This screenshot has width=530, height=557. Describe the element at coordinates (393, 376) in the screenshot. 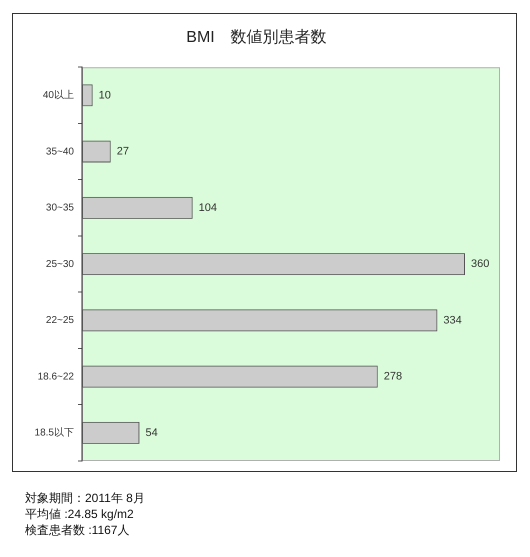

I see `data-label: 278` at that location.